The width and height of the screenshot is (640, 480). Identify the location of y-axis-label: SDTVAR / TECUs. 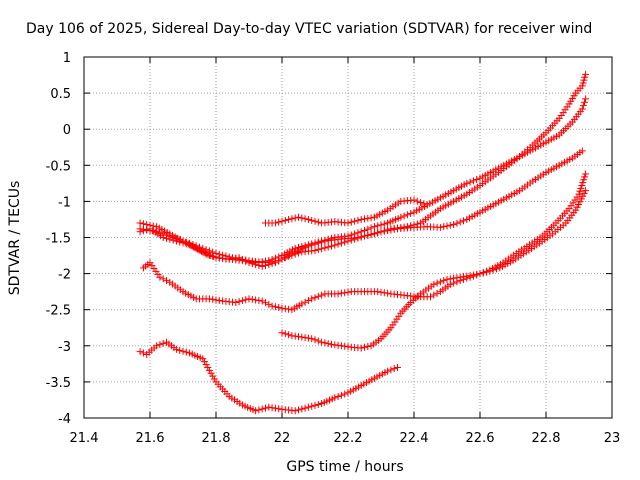
(15, 238).